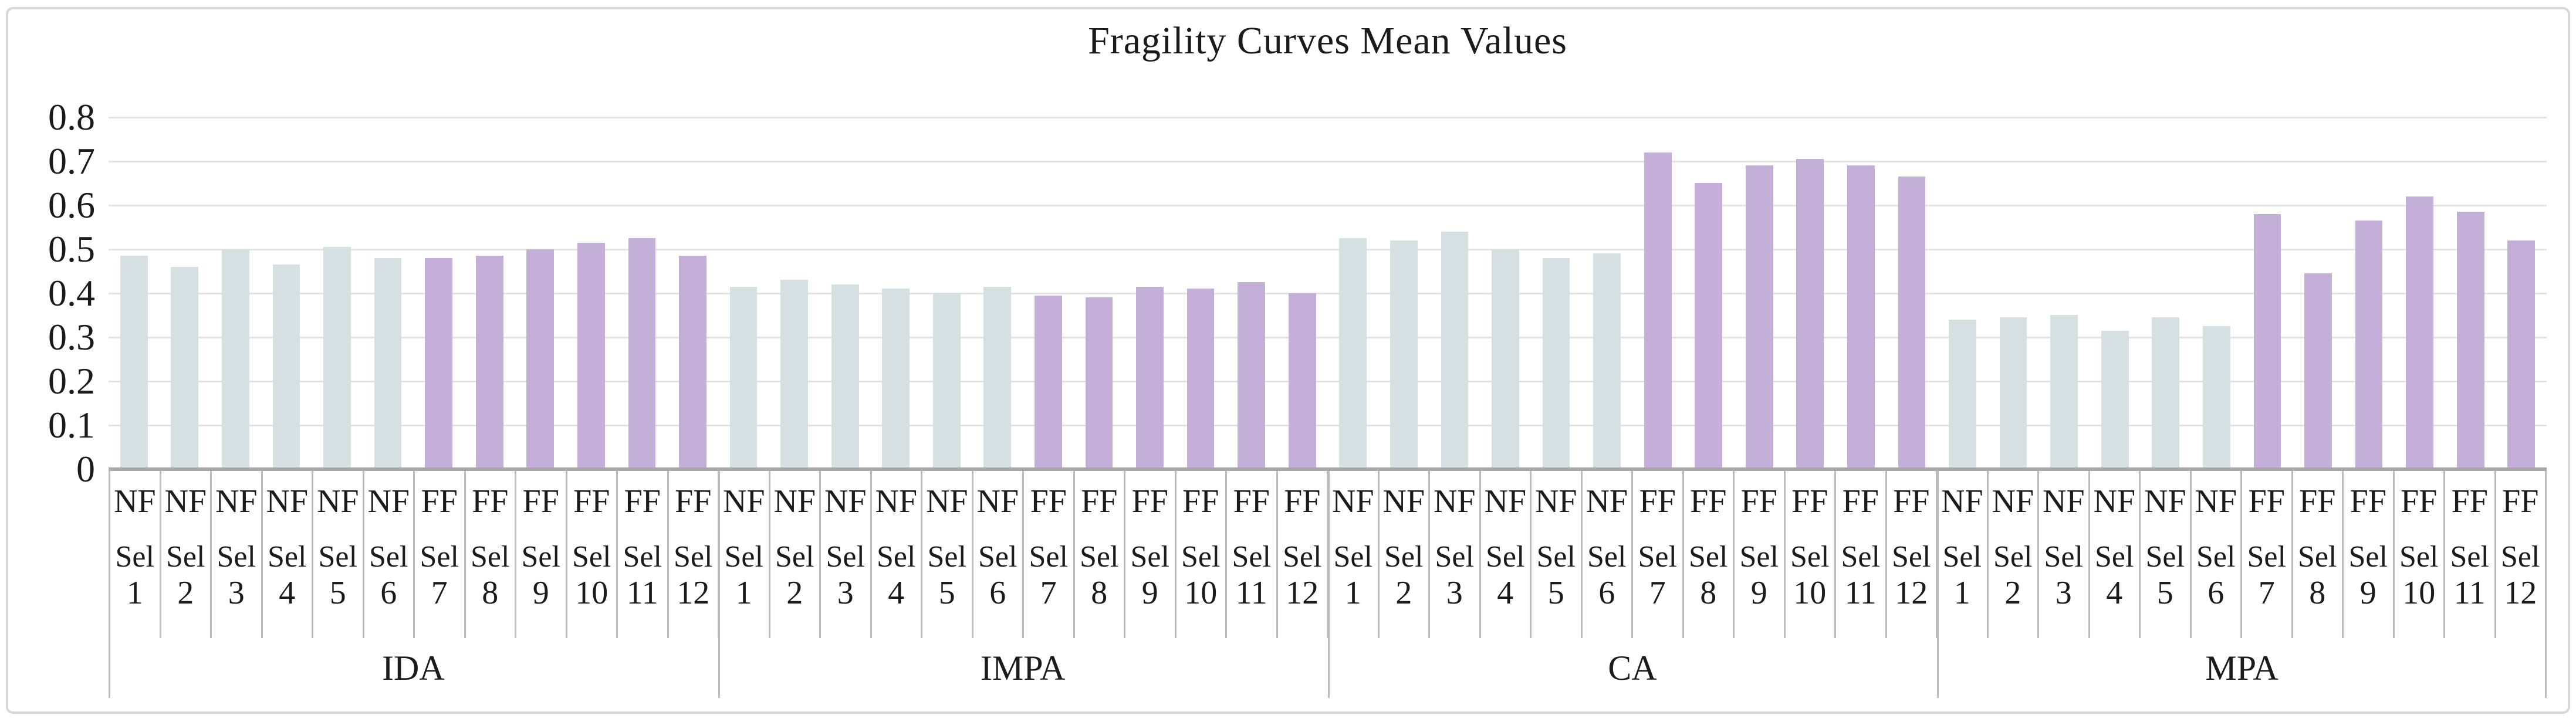 The width and height of the screenshot is (2576, 722). I want to click on sel-number-label: 11, so click(1860, 593).